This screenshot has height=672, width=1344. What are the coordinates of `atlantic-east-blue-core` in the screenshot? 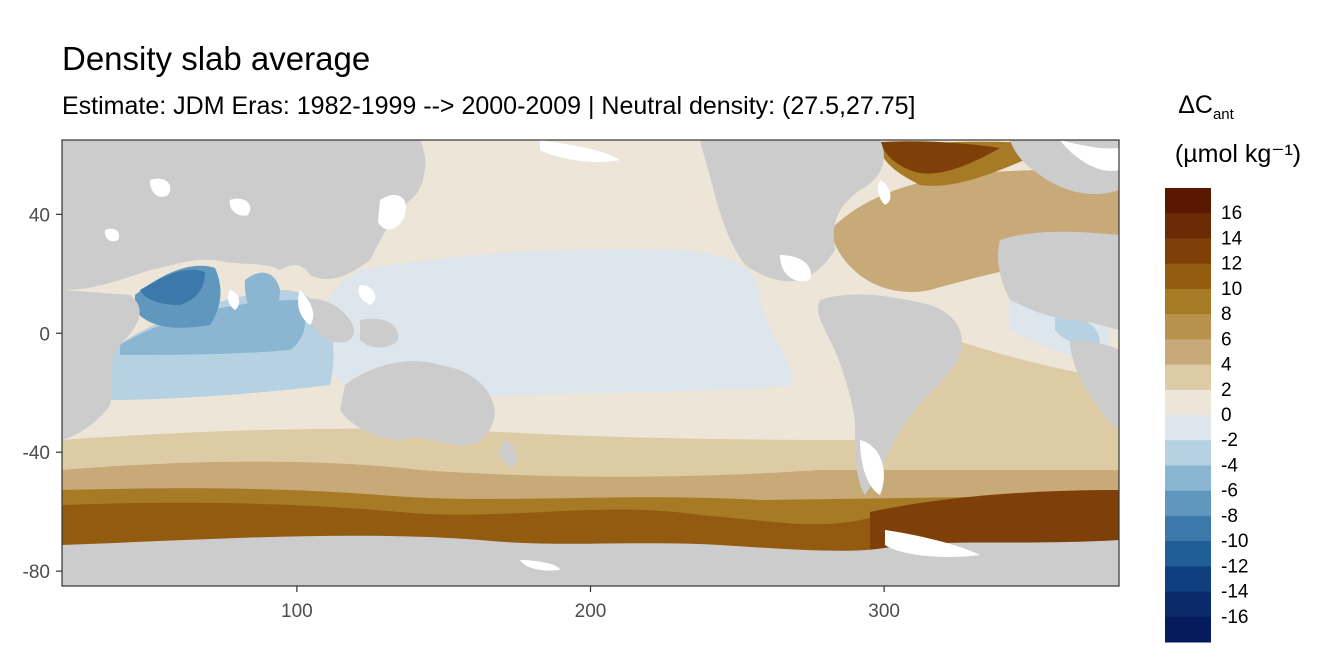 It's located at (1077, 331).